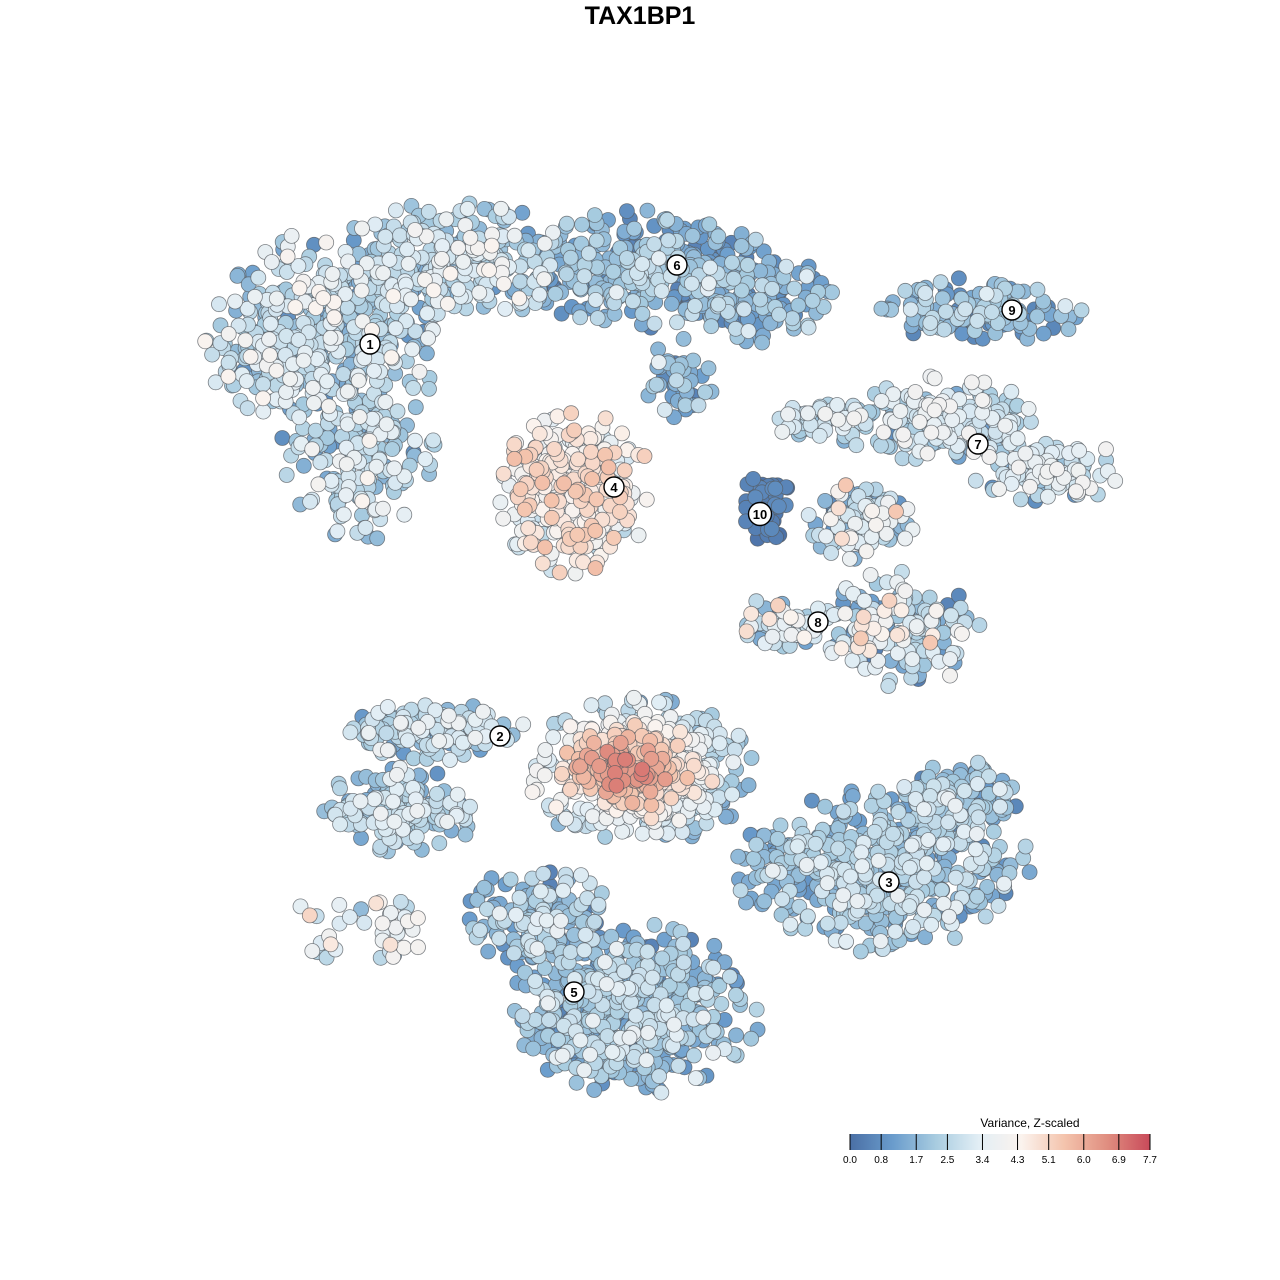 Image resolution: width=1280 pixels, height=1280 pixels. What do you see at coordinates (760, 514) in the screenshot?
I see `cluster-label-text: 10` at bounding box center [760, 514].